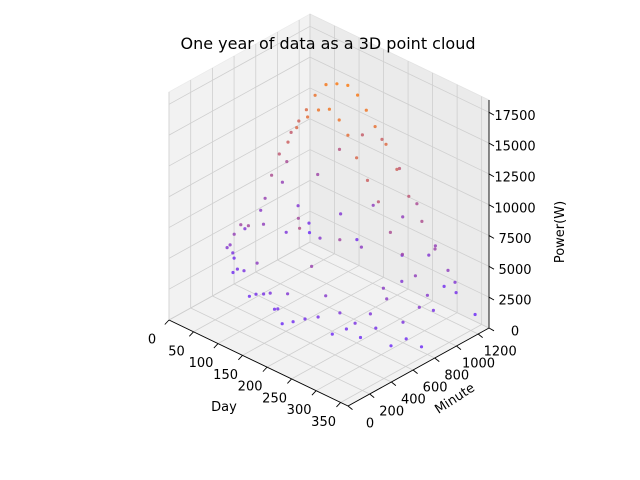 Image resolution: width=640 pixels, height=480 pixels. Describe the element at coordinates (514, 270) in the screenshot. I see `z-tick-label: 5000` at that location.